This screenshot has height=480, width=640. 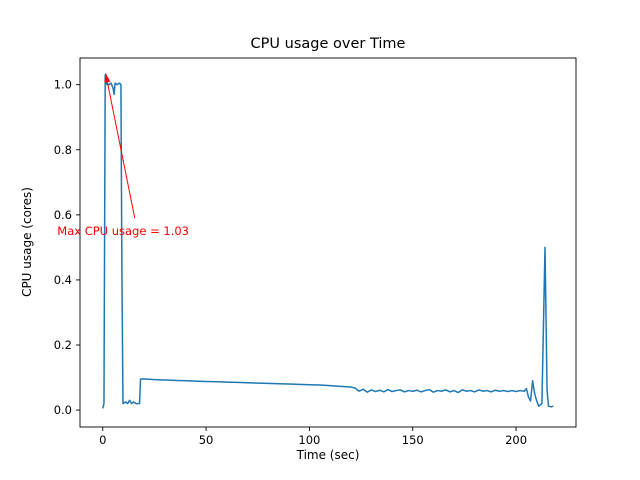 I want to click on x-tick-label: 0, so click(x=102, y=440).